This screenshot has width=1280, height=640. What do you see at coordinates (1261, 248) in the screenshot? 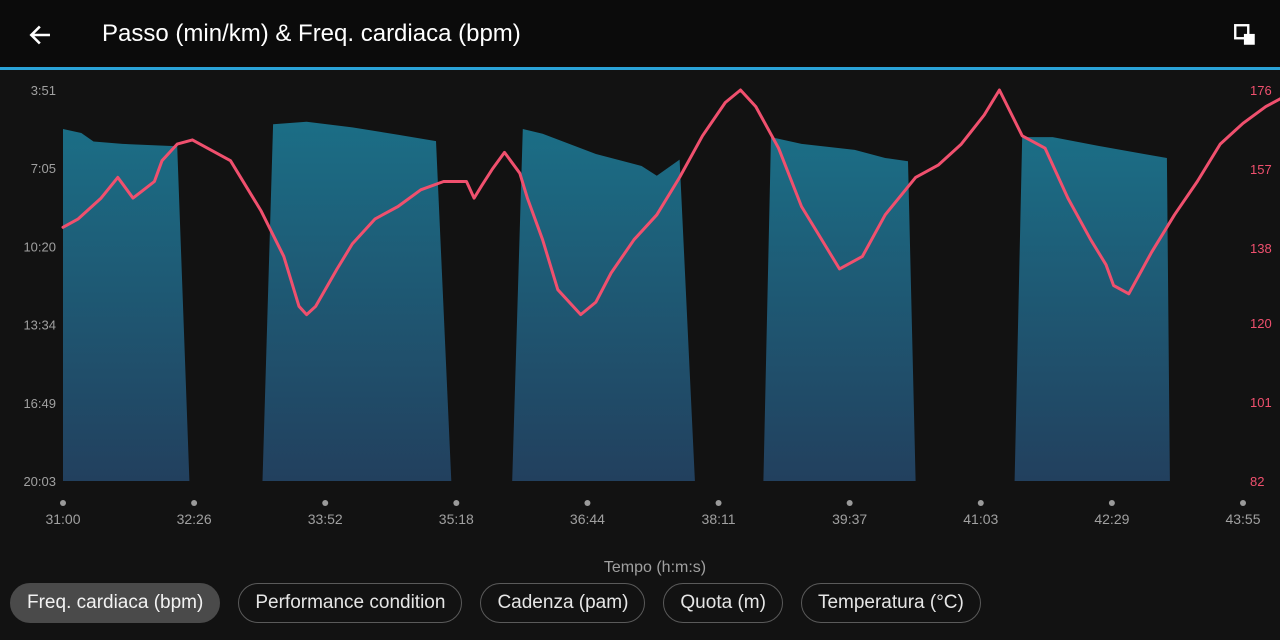
I see `right-axis-tick-label: 138` at bounding box center [1261, 248].